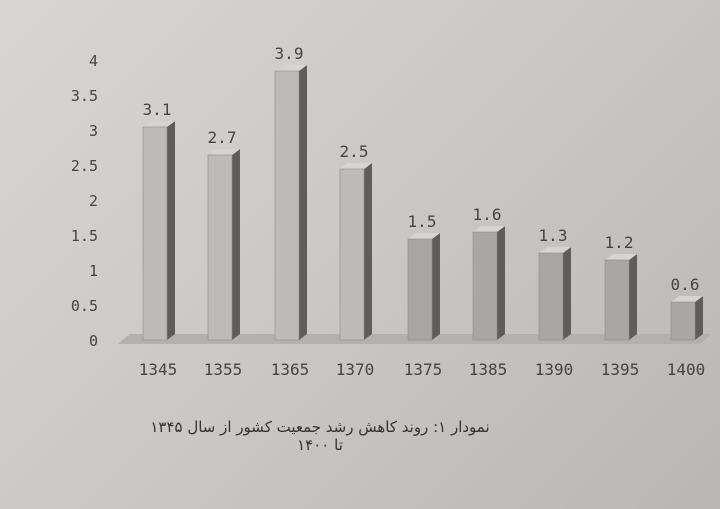  Describe the element at coordinates (93, 271) in the screenshot. I see `y-tick-label: 1` at that location.